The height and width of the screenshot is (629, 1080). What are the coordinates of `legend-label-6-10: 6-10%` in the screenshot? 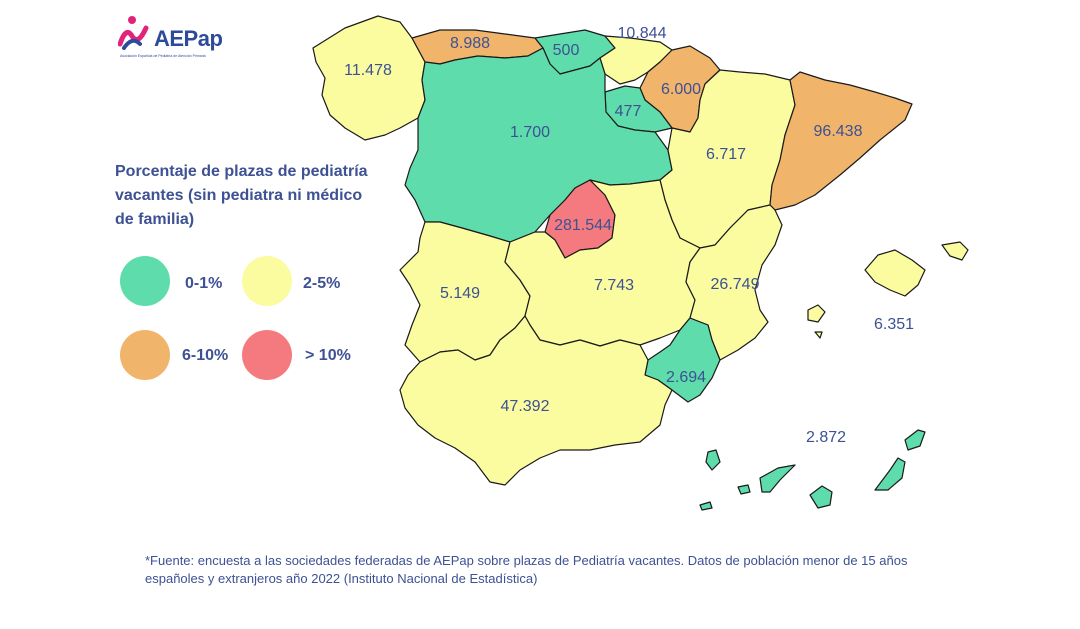 It's located at (205, 355).